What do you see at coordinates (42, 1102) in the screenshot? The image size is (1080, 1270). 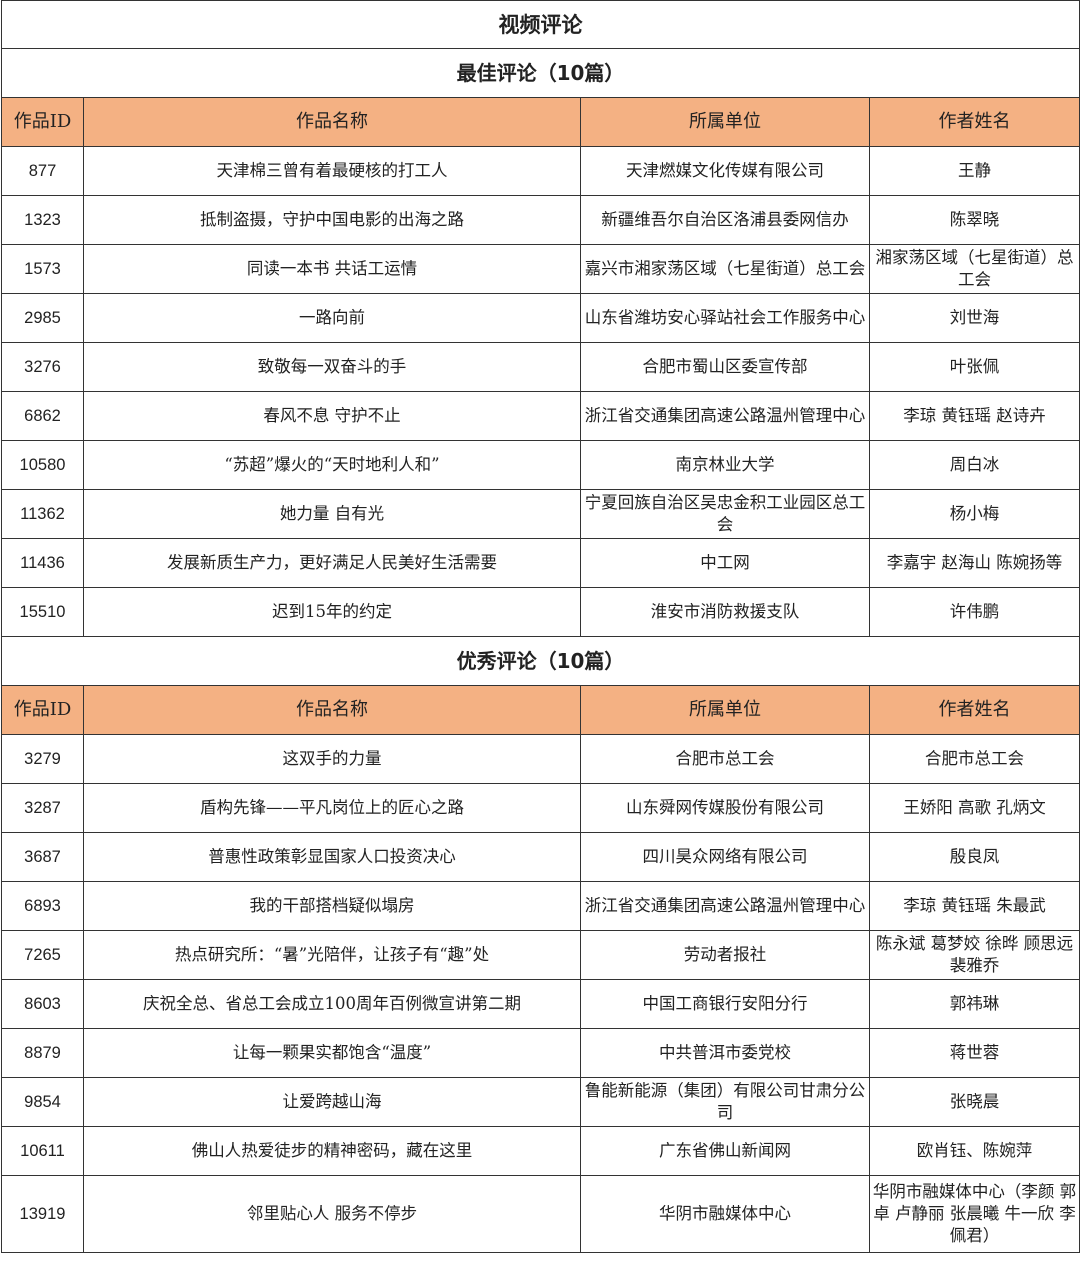 I see `cell-work-id: 9854` at bounding box center [42, 1102].